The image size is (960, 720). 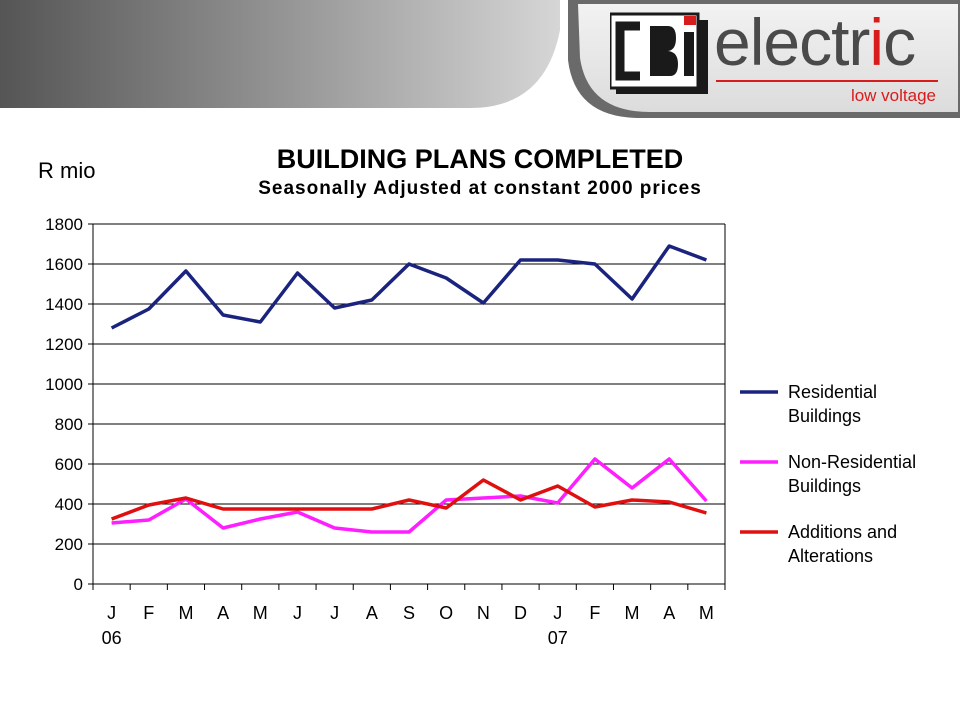 What do you see at coordinates (824, 416) in the screenshot?
I see `legend-label-residential-buildings: Buildings` at bounding box center [824, 416].